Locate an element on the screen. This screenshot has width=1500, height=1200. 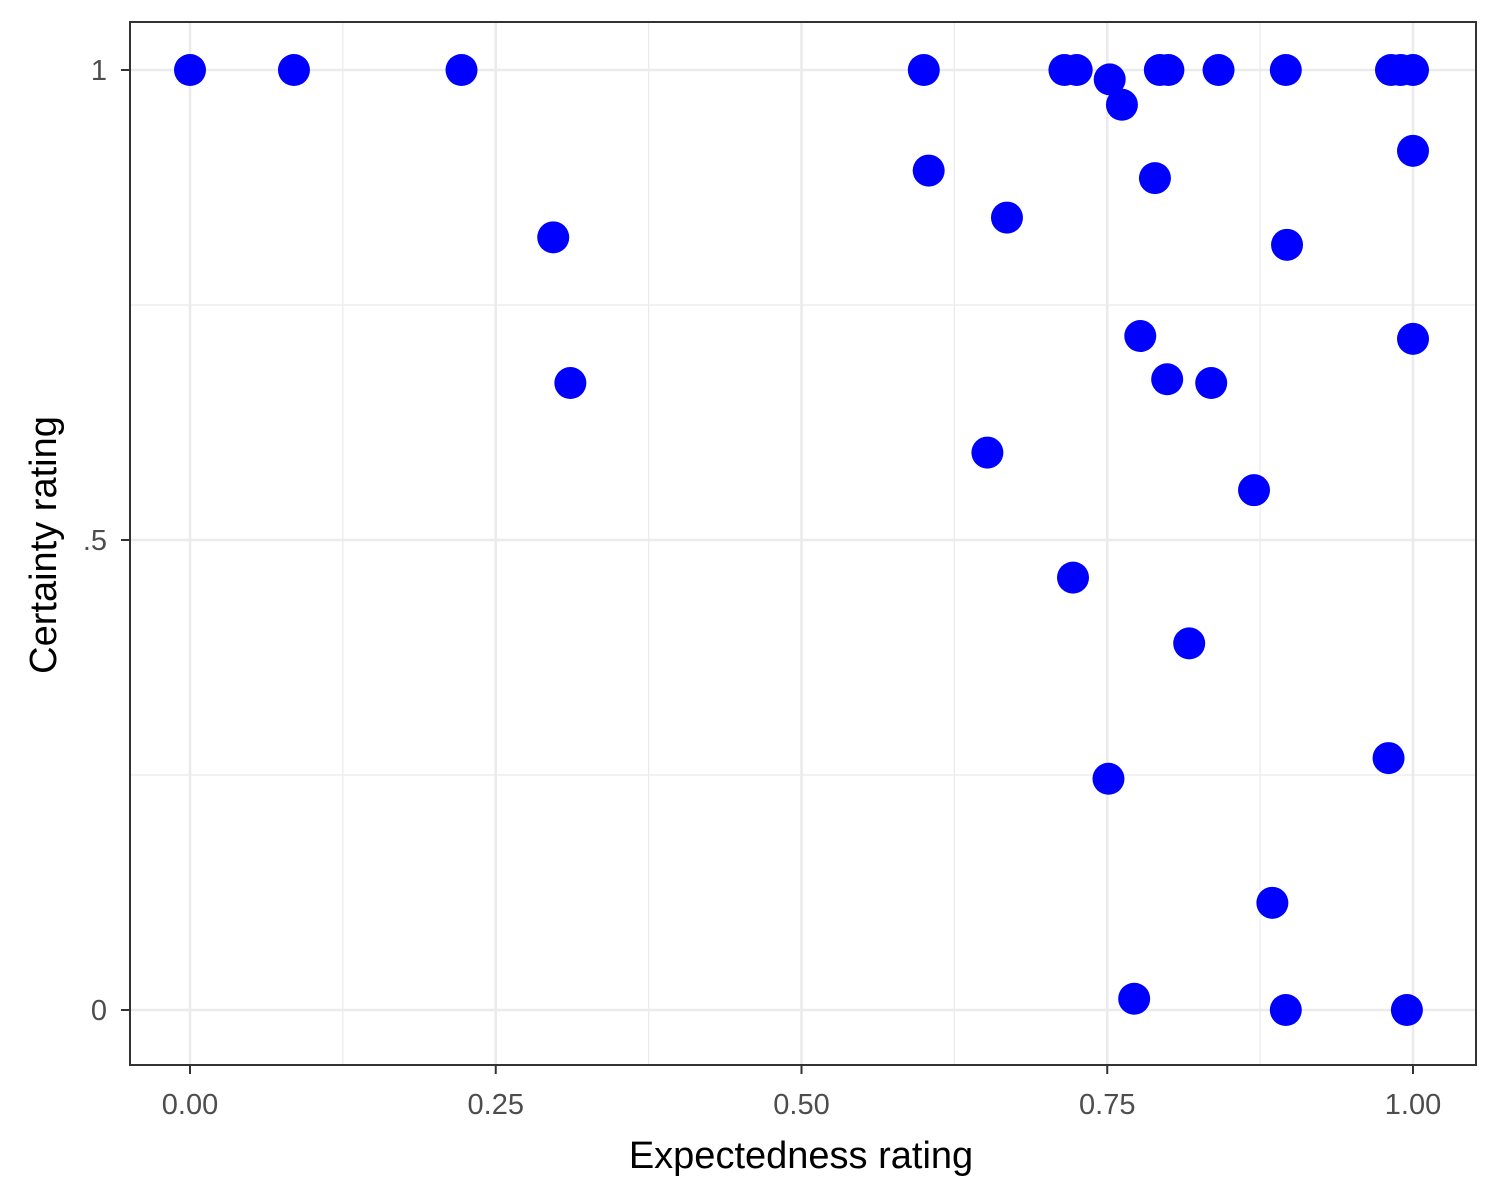
x-tick-label: 0.25 is located at coordinates (496, 1105).